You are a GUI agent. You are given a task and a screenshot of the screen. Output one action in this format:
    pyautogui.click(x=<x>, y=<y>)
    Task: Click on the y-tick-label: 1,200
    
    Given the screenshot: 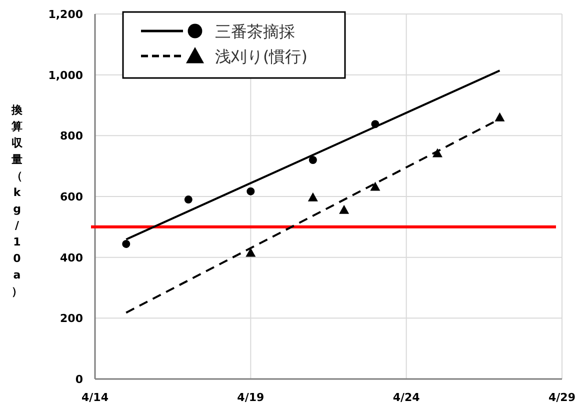 What is the action you would take?
    pyautogui.click(x=66, y=14)
    